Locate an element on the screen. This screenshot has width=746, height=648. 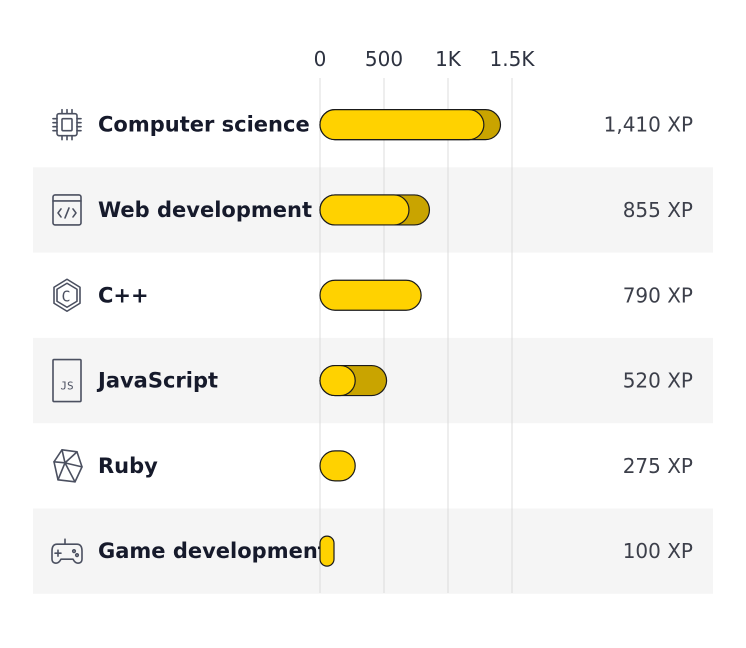
value-label: 275 XP is located at coordinates (658, 466).